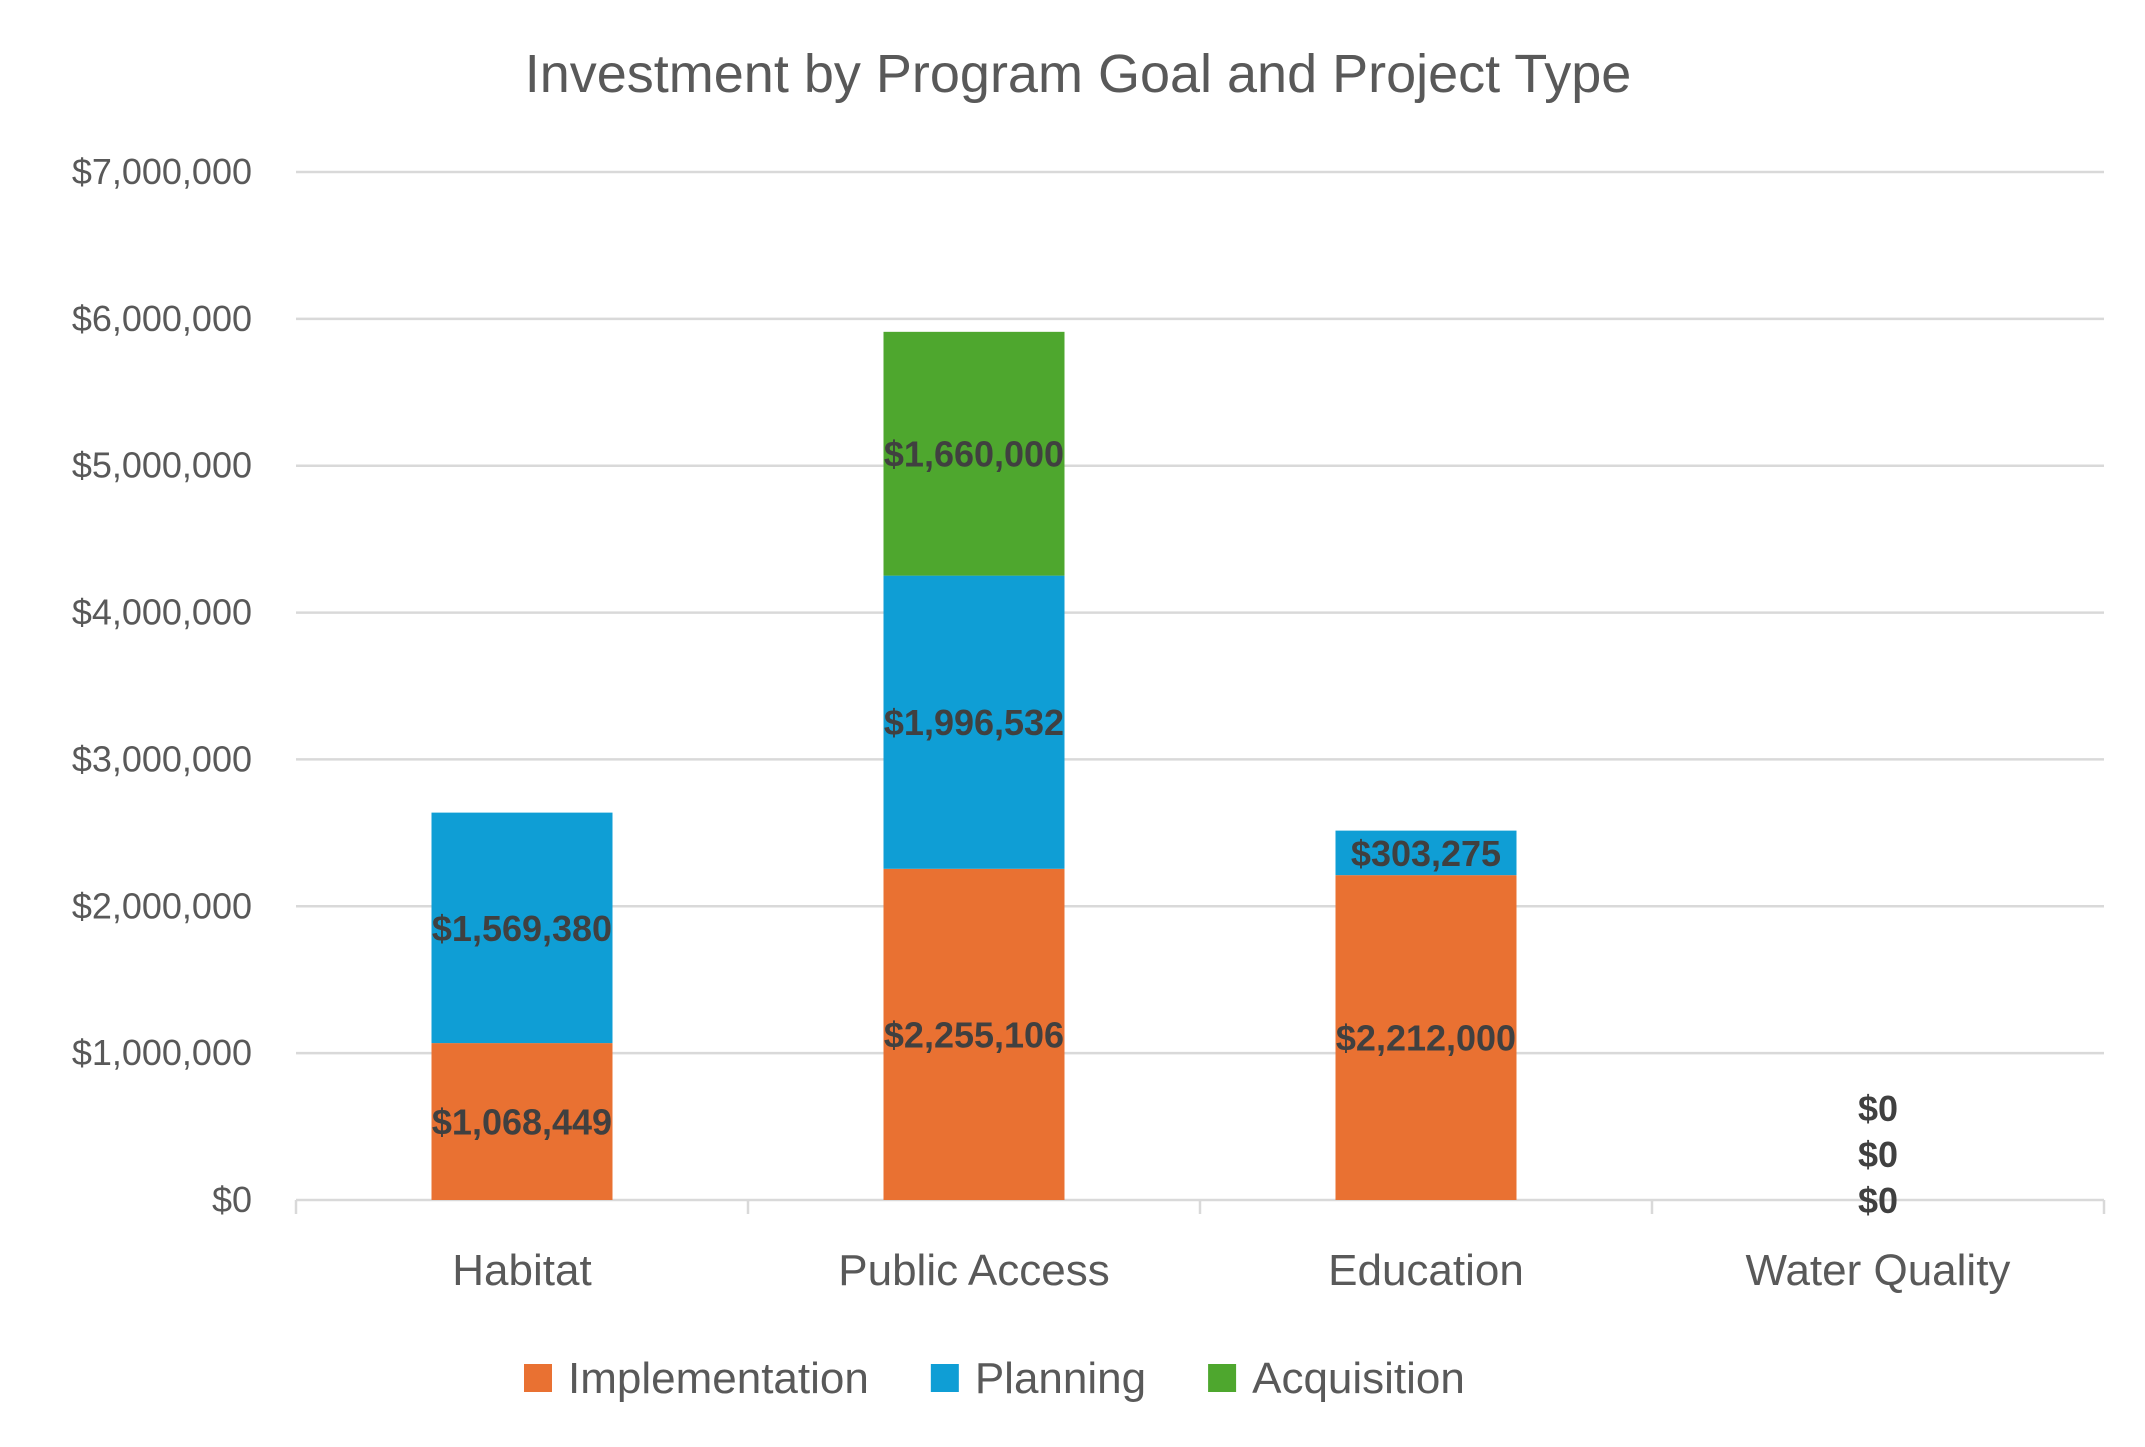  I want to click on data-label: $1,068,449, so click(522, 1122).